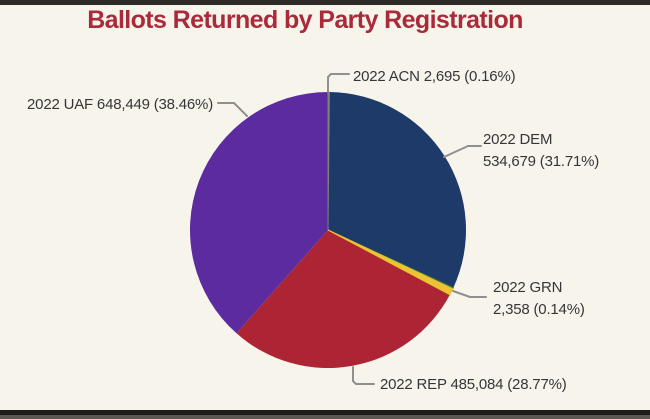  I want to click on callout-dem-line2: 534,679 (31.71%), so click(541, 161).